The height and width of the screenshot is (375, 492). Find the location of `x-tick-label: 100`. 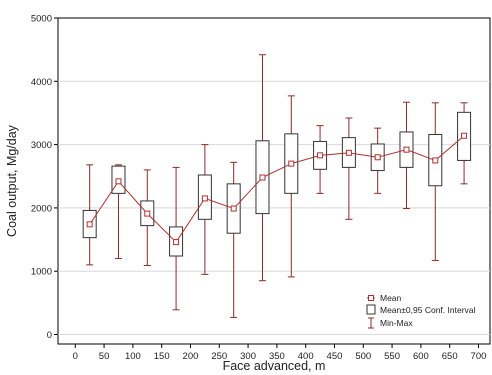

x-tick-label: 100 is located at coordinates (133, 356).